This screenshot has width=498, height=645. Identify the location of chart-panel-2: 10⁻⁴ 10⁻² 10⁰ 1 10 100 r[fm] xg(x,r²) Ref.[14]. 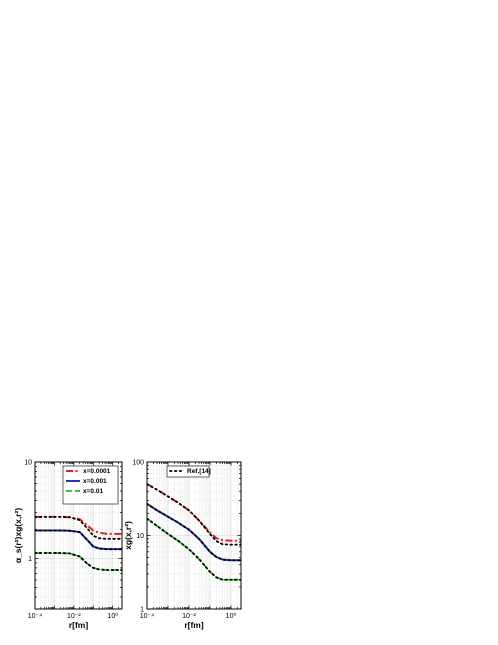
(182, 545).